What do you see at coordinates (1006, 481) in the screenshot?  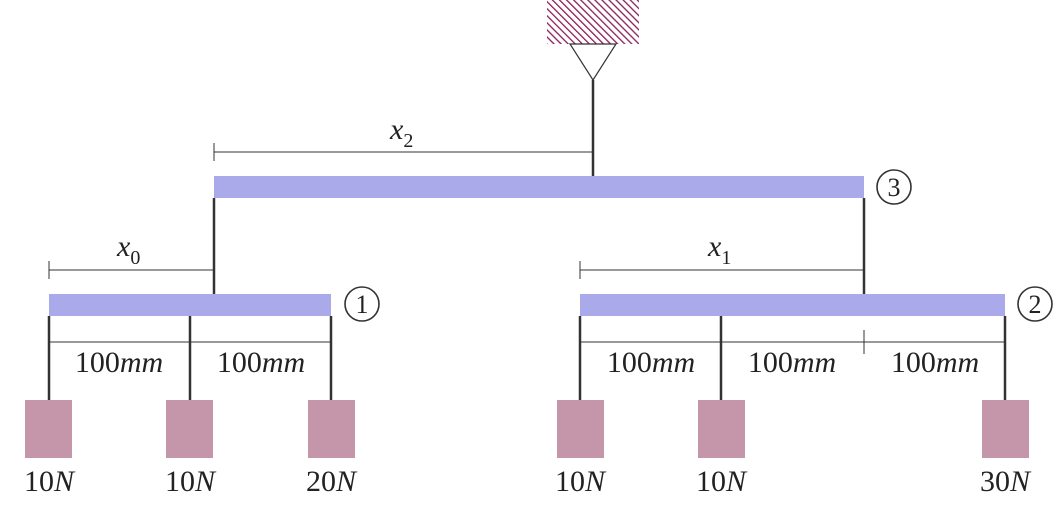 I see `beam2-weight-3-label: 30N` at bounding box center [1006, 481].